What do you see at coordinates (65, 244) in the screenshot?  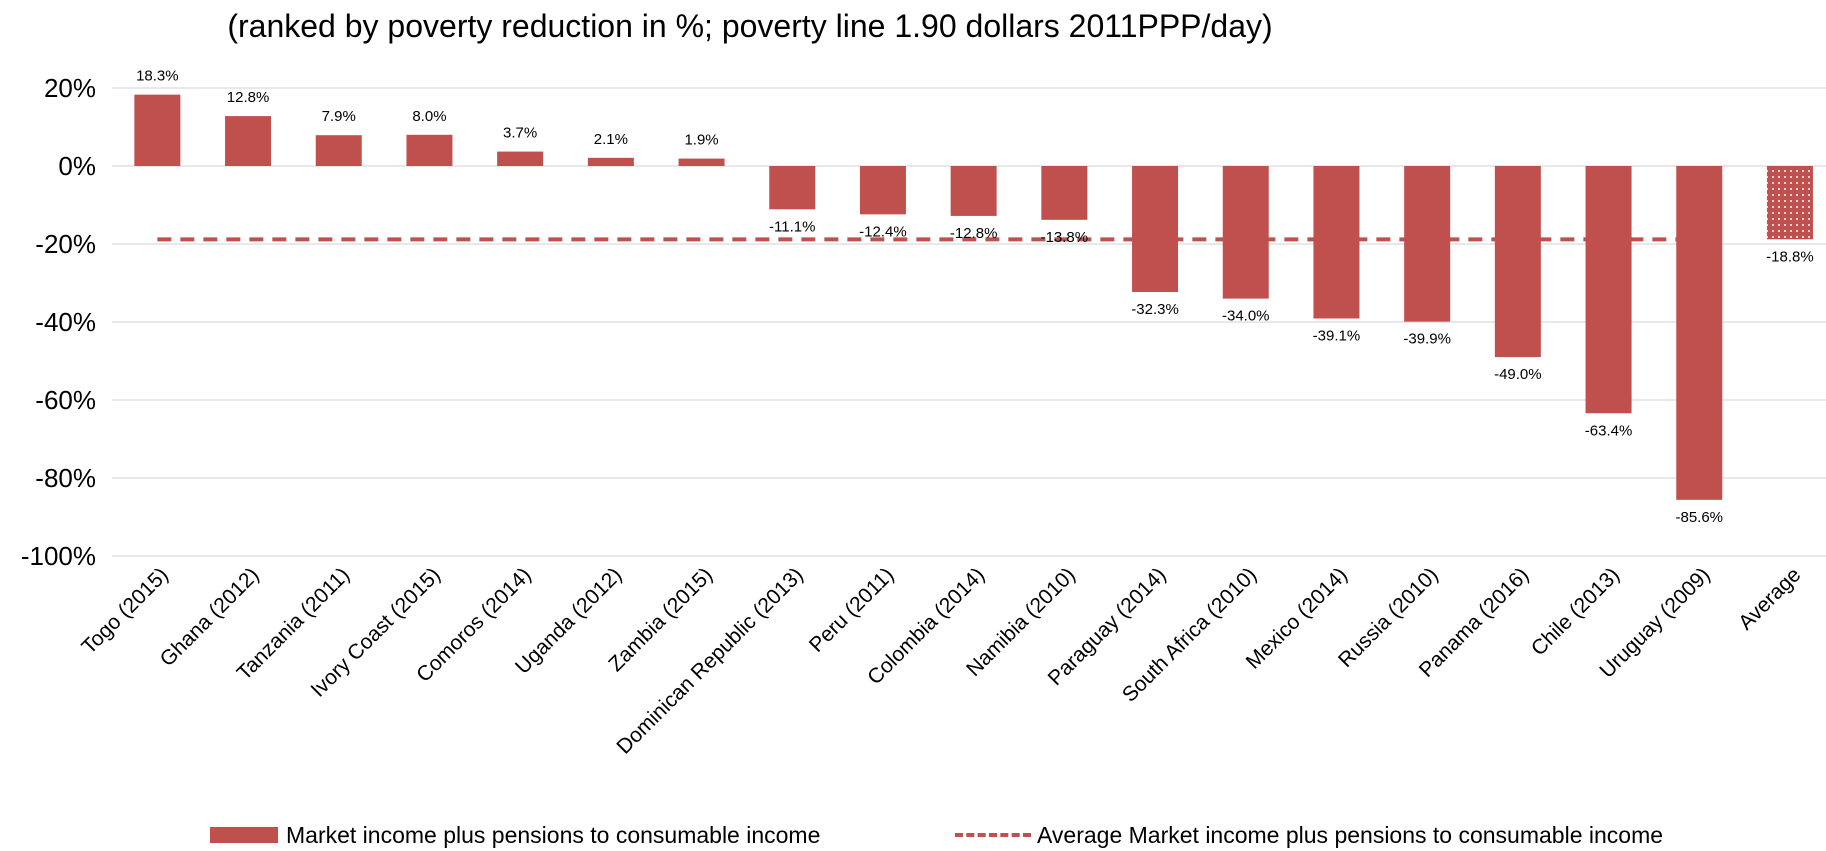 I see `y-tick-label: -20%` at bounding box center [65, 244].